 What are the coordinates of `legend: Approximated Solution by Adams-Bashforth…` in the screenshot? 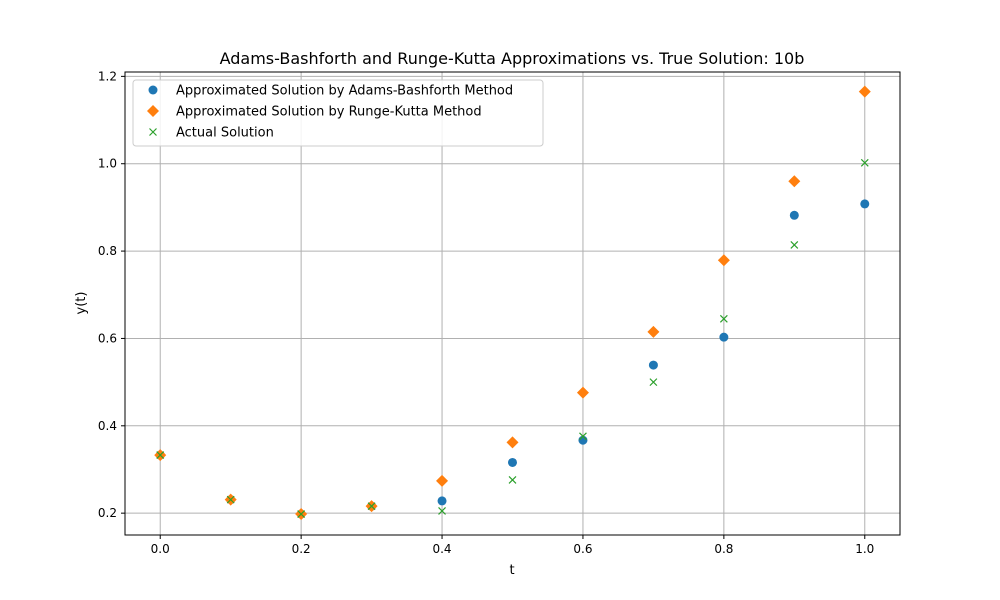 It's located at (338, 113).